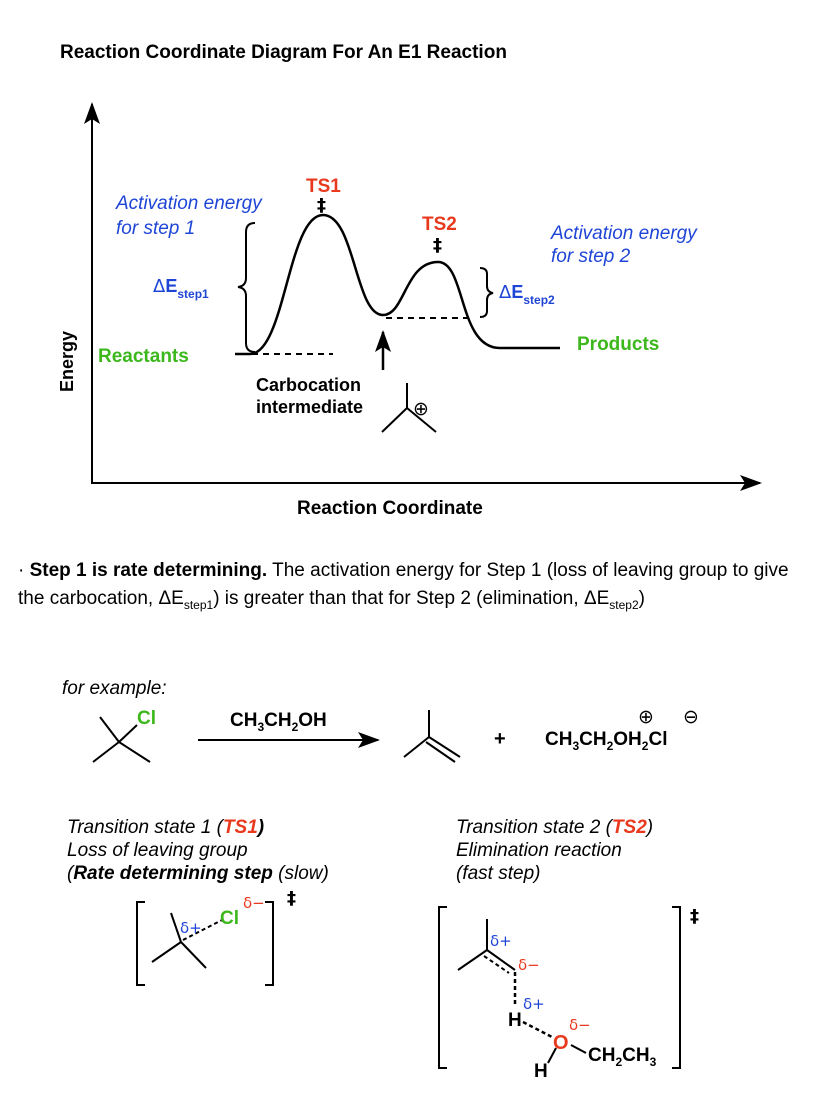 The width and height of the screenshot is (820, 1120). I want to click on ts1-dagger: ‡, so click(321, 205).